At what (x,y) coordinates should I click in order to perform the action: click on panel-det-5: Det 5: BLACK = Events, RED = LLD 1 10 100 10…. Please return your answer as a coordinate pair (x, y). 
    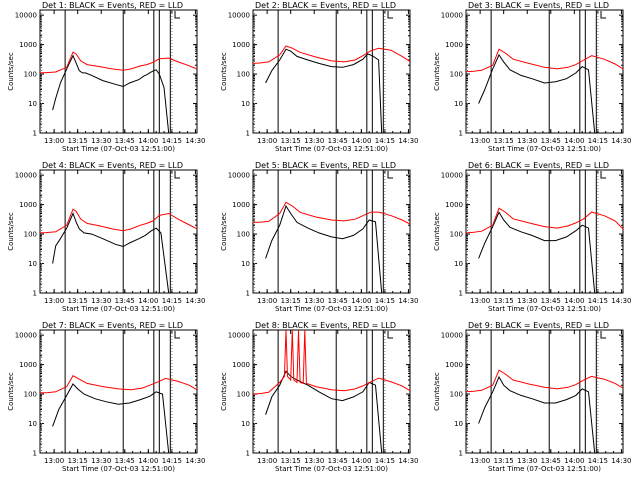
    Looking at the image, I should click on (319, 237).